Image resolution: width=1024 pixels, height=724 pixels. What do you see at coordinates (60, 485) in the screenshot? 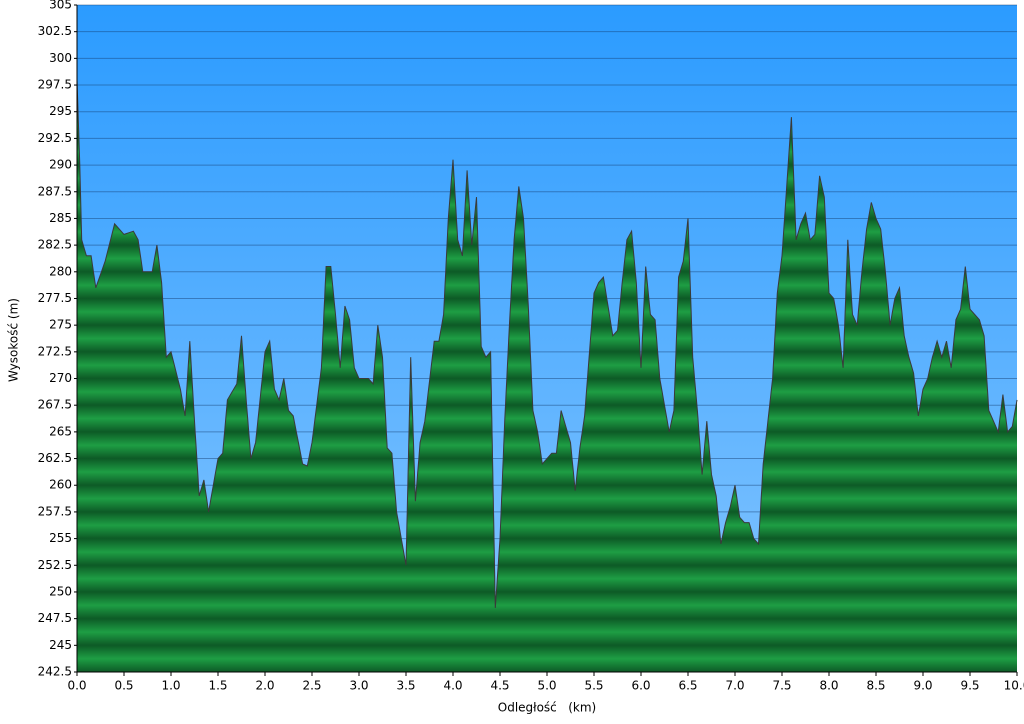
I see `y-tick-label: 260` at bounding box center [60, 485].